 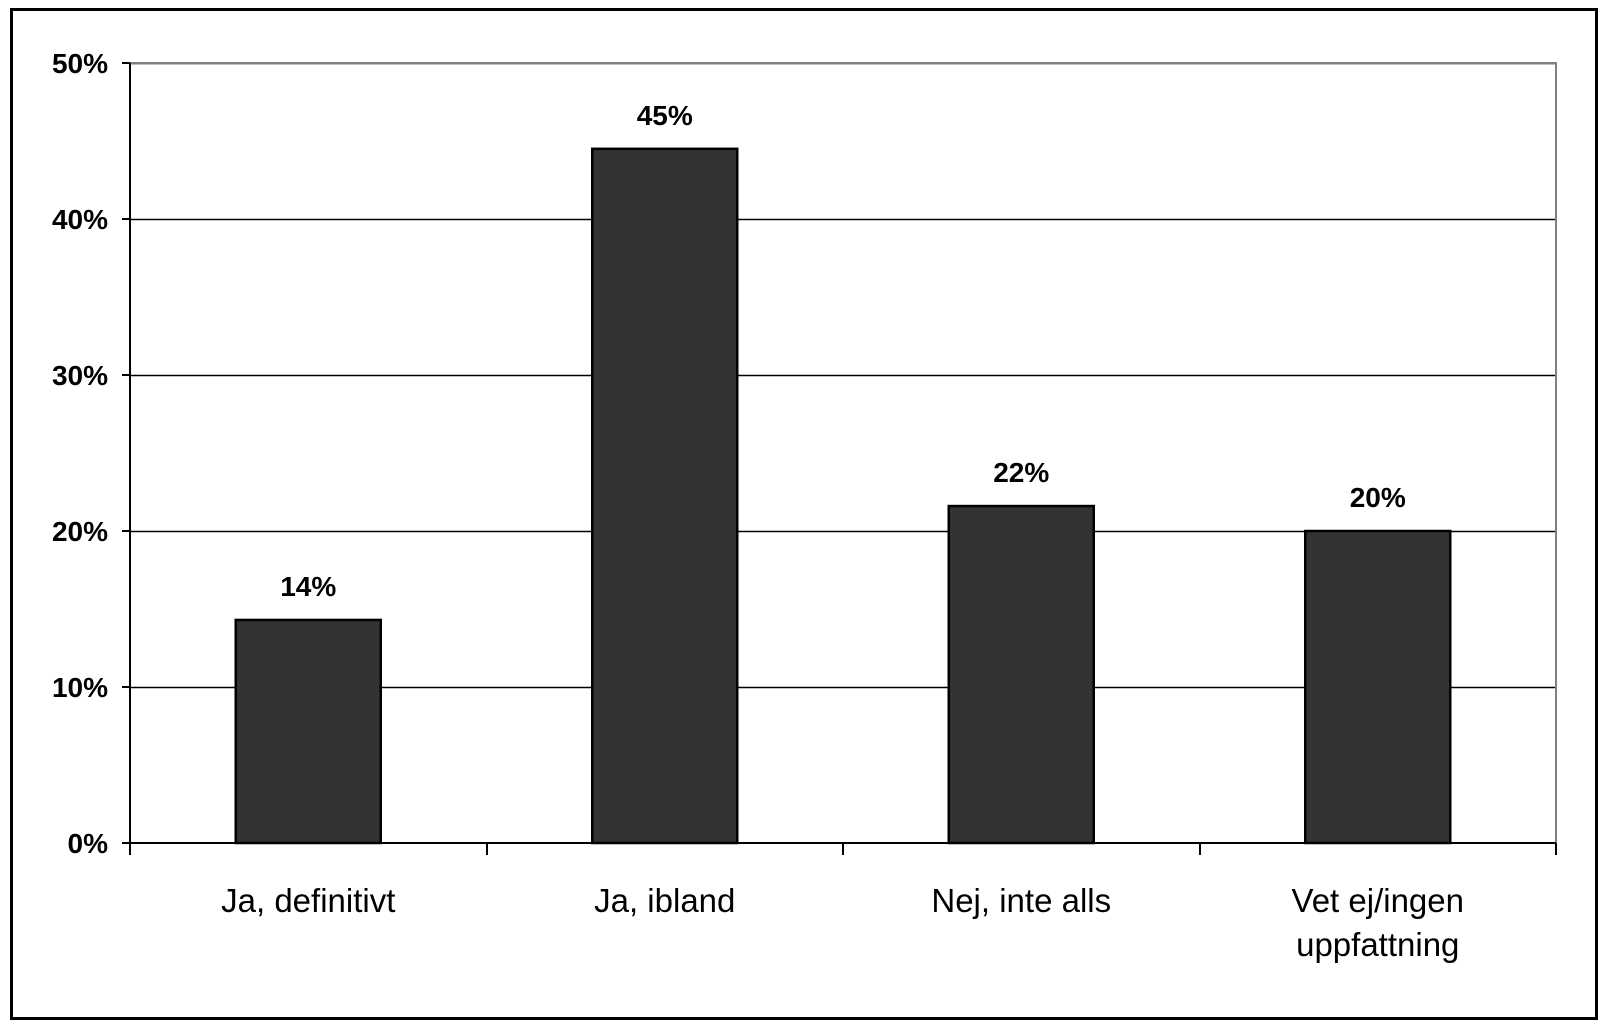 What do you see at coordinates (308, 900) in the screenshot?
I see `category-label: Ja, definitivt` at bounding box center [308, 900].